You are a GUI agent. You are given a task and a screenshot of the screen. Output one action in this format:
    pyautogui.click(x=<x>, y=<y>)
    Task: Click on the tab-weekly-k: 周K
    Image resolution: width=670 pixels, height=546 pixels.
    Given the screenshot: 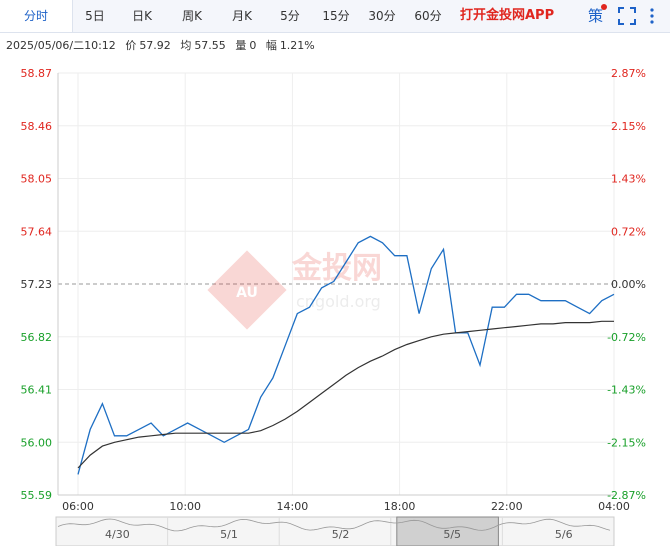 What is the action you would take?
    pyautogui.click(x=192, y=16)
    